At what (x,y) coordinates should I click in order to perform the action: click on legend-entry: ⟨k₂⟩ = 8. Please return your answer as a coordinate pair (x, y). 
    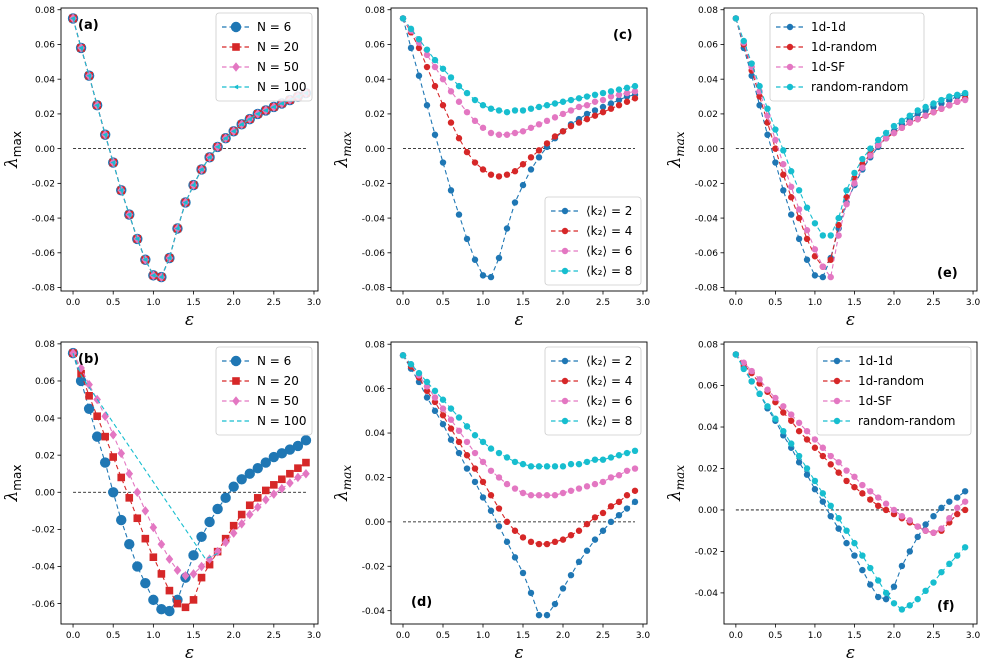
    Looking at the image, I should click on (591, 421).